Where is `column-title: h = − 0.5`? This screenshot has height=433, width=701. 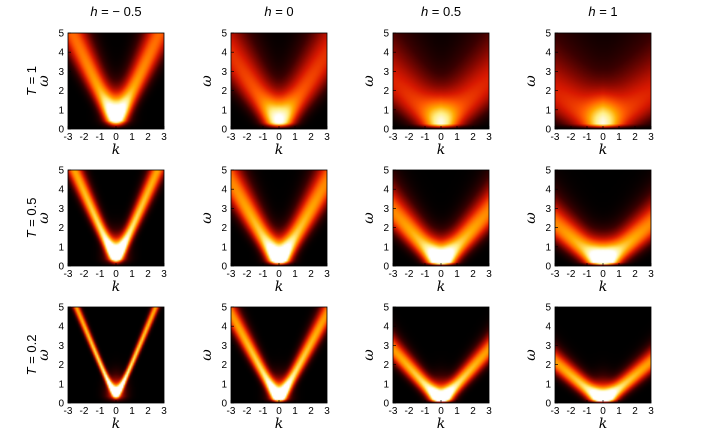
column-title: h = − 0.5 is located at coordinates (115, 11).